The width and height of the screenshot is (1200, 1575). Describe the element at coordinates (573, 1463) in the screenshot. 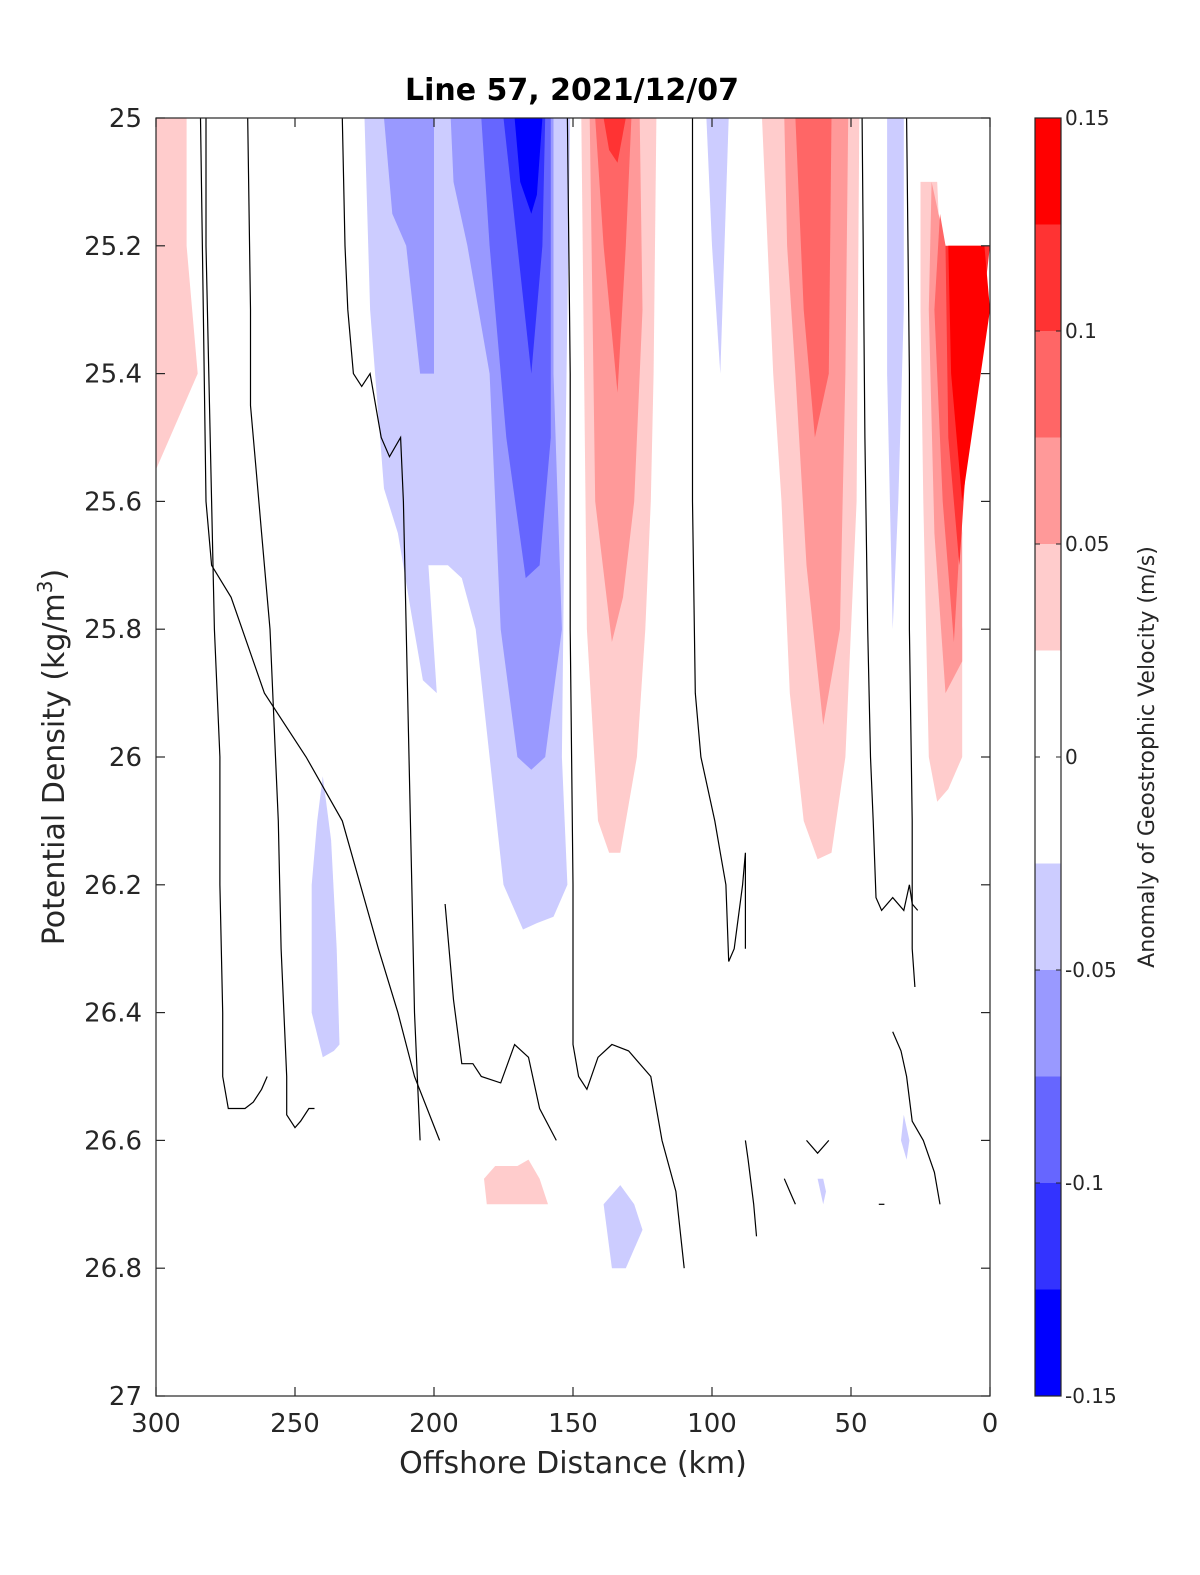

I see `x-axis-label: Offshore Distance (km)` at that location.